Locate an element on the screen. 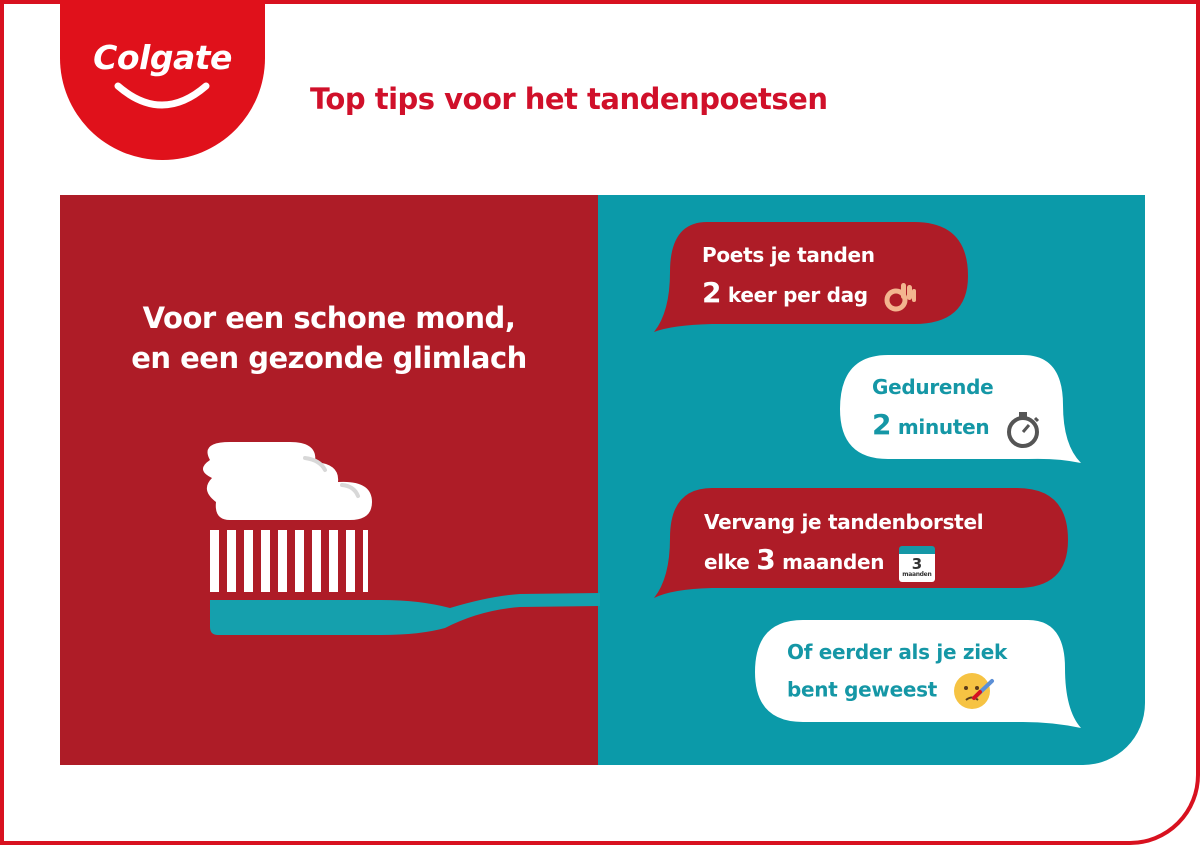  colgate-logo: Colgate is located at coordinates (162, 80).